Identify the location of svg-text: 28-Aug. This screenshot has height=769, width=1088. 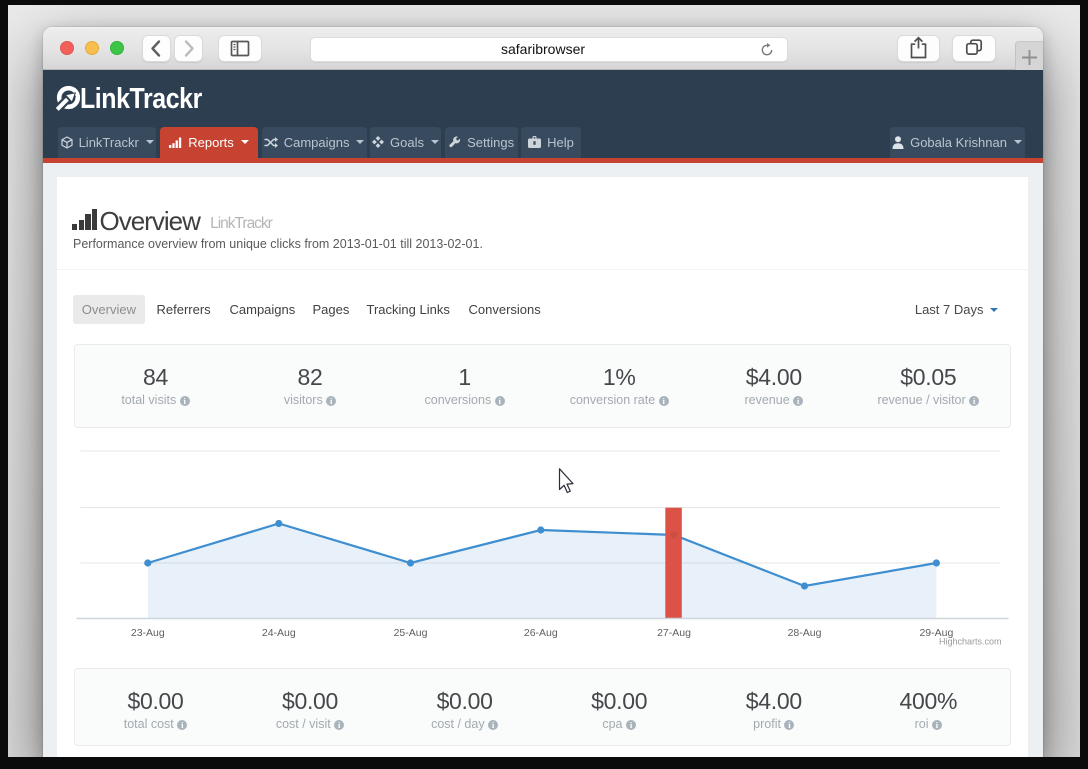
(804, 633).